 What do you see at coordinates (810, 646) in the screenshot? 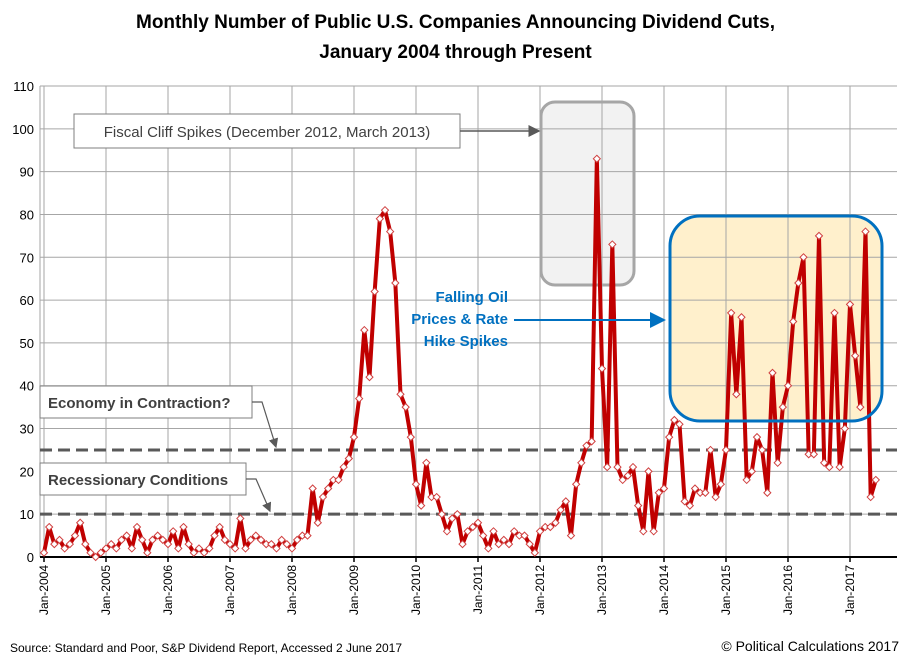
I see `copyright: © Political Calculations 2017` at bounding box center [810, 646].